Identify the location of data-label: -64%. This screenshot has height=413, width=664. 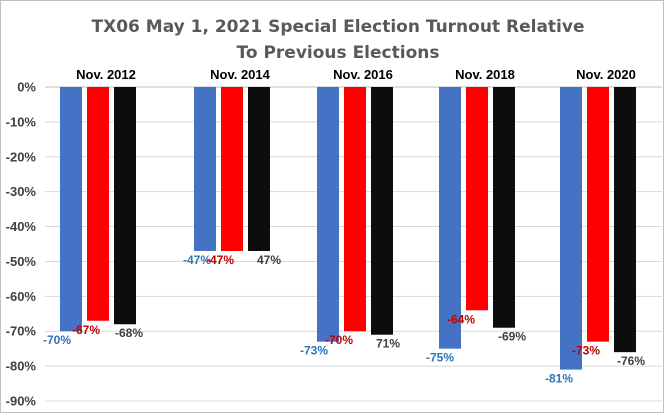
(461, 319).